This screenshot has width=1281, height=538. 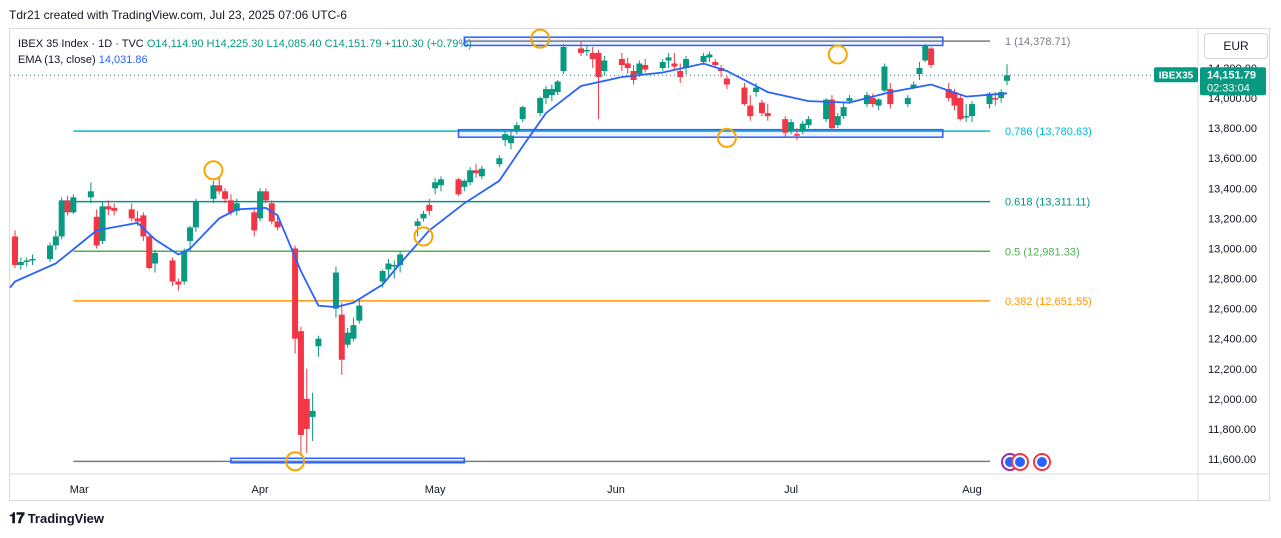 What do you see at coordinates (616, 490) in the screenshot?
I see `x-tick-label: Jun` at bounding box center [616, 490].